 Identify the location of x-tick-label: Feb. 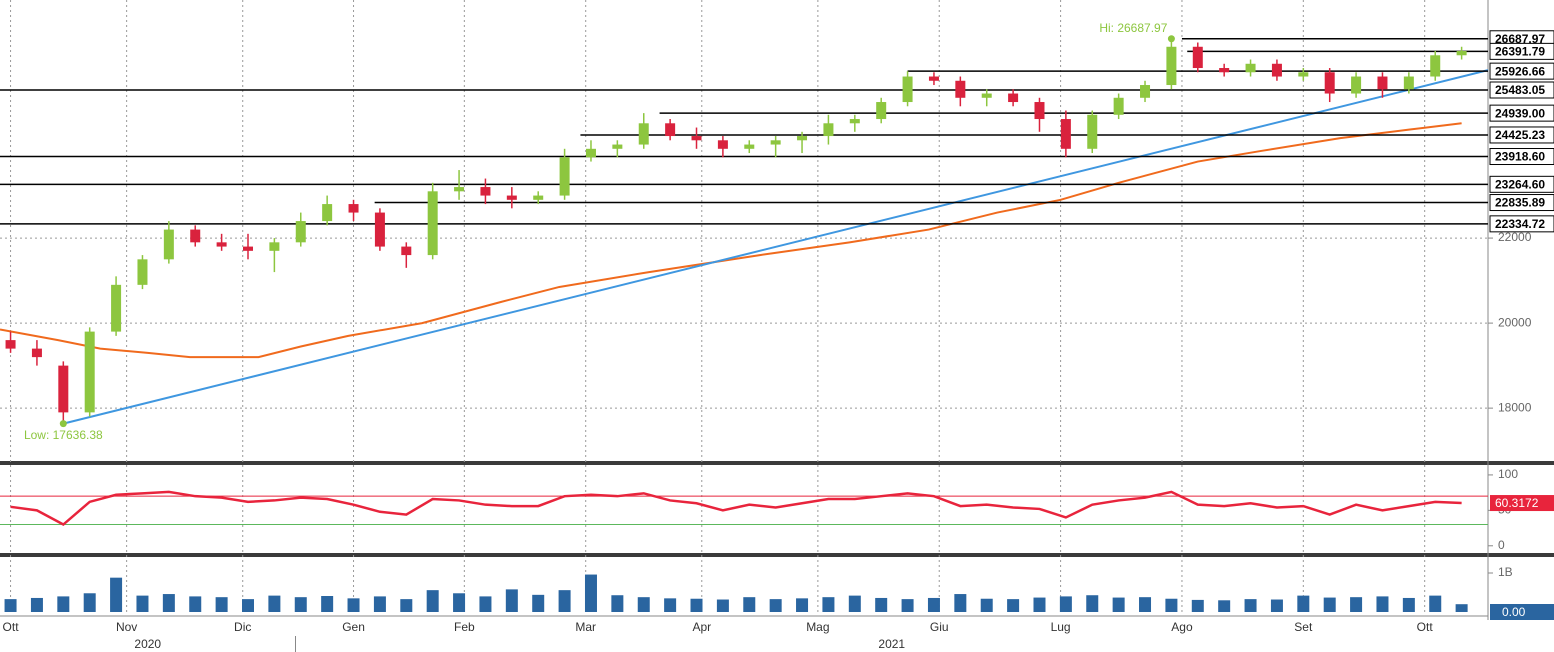
(464, 627).